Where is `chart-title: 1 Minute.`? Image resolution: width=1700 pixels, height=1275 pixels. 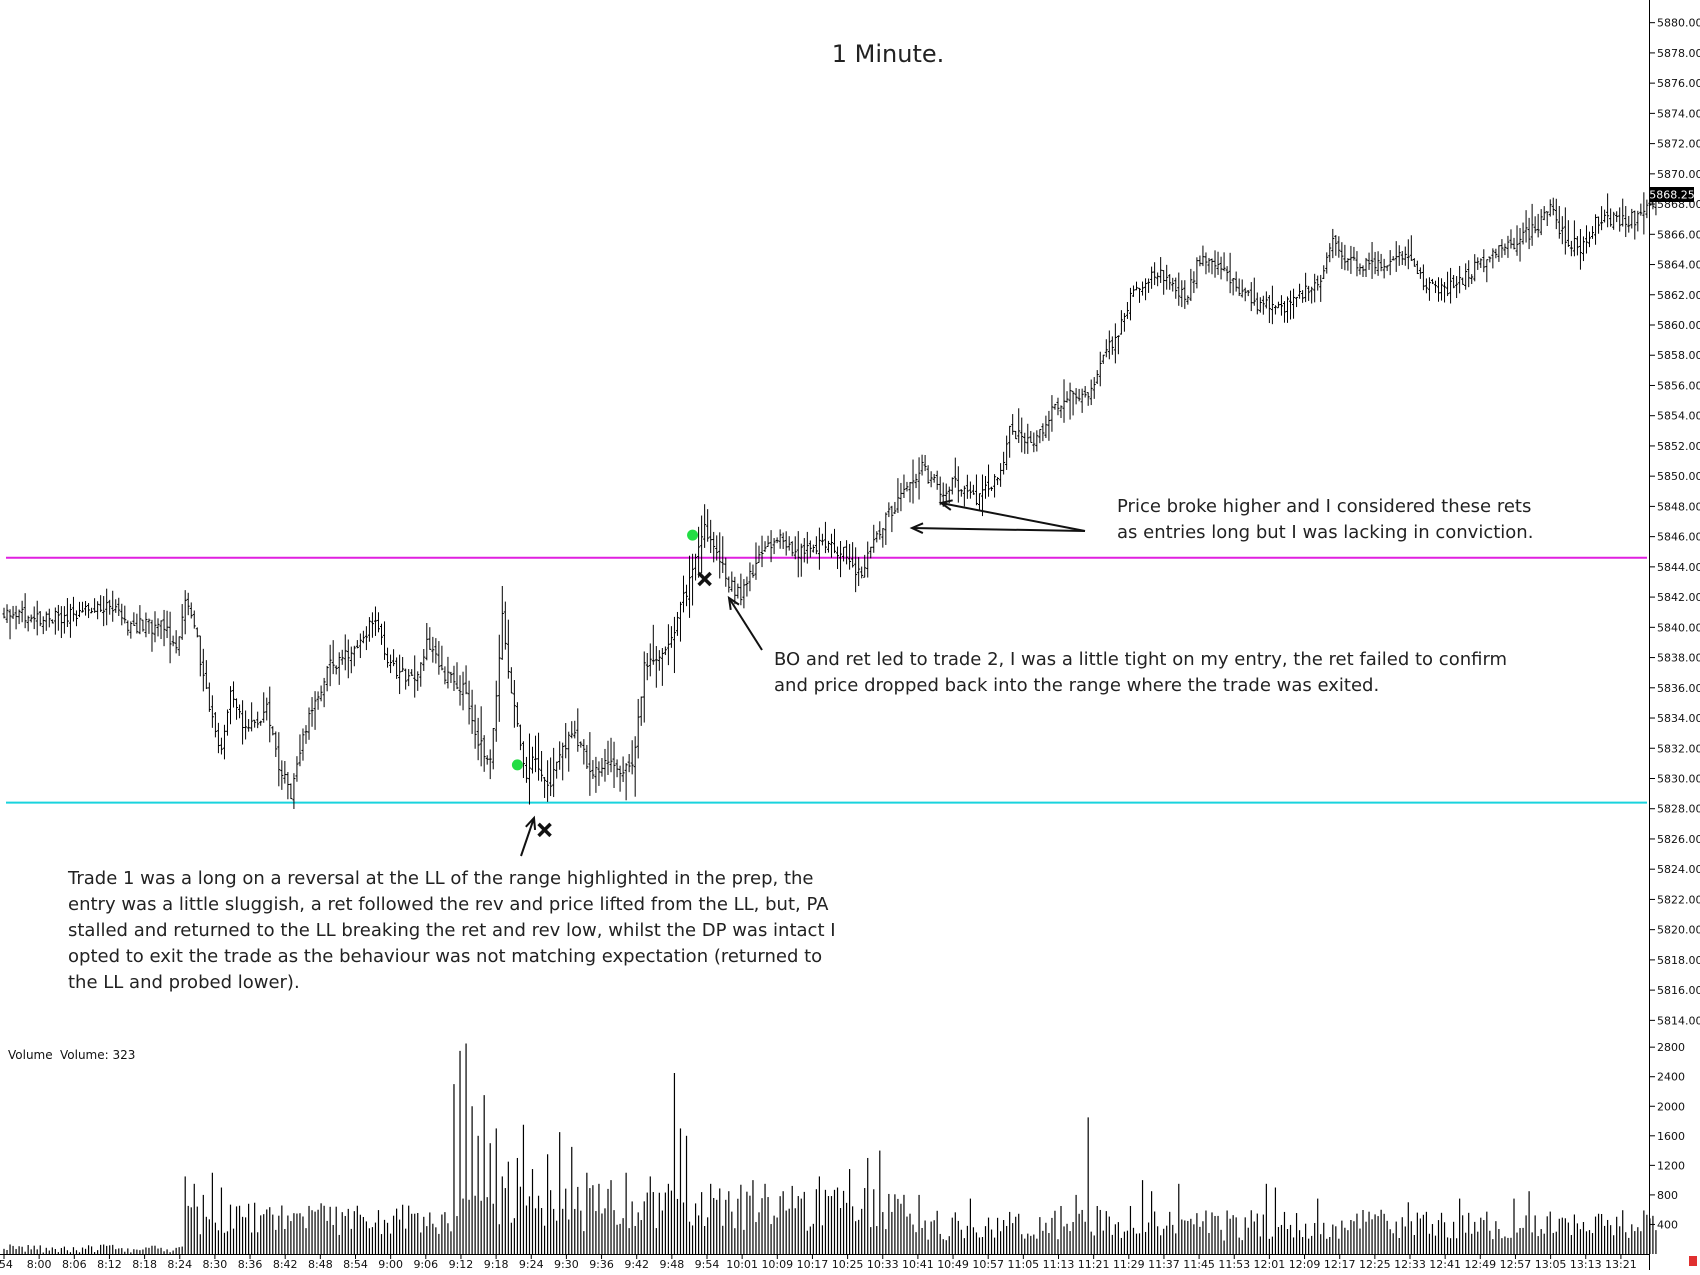
chart-title: 1 Minute. is located at coordinates (888, 54).